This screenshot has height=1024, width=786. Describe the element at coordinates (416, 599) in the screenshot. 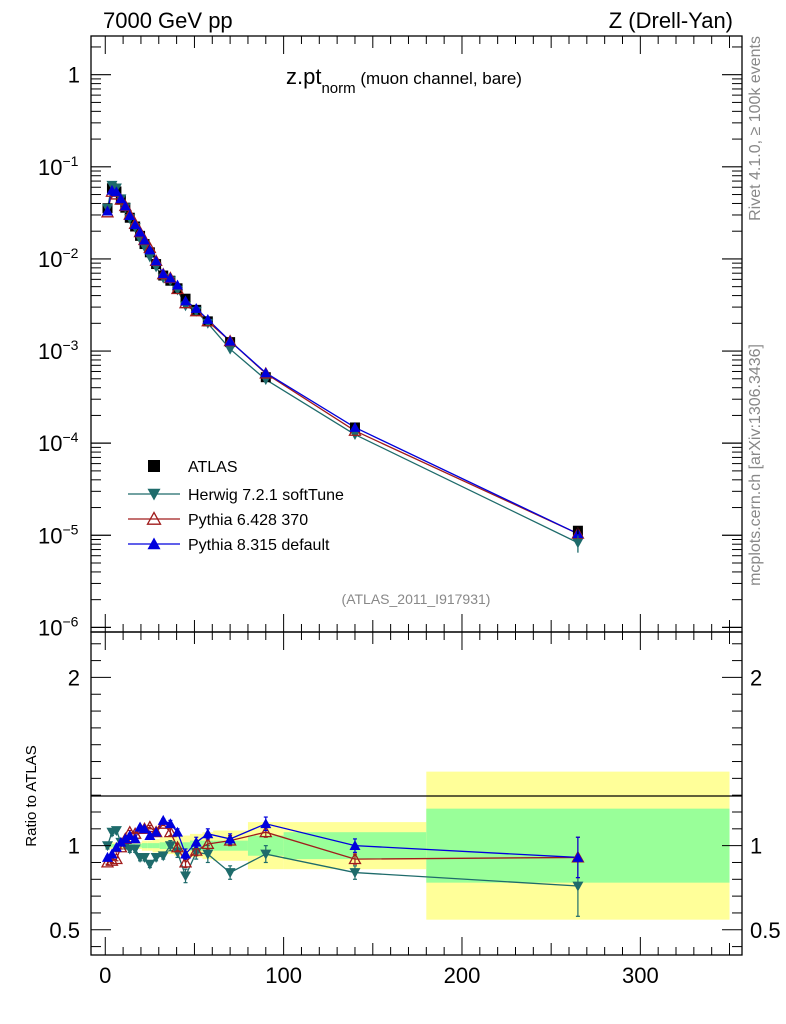

I see `analysis-id: (ATLAS_2011_I917931)` at that location.